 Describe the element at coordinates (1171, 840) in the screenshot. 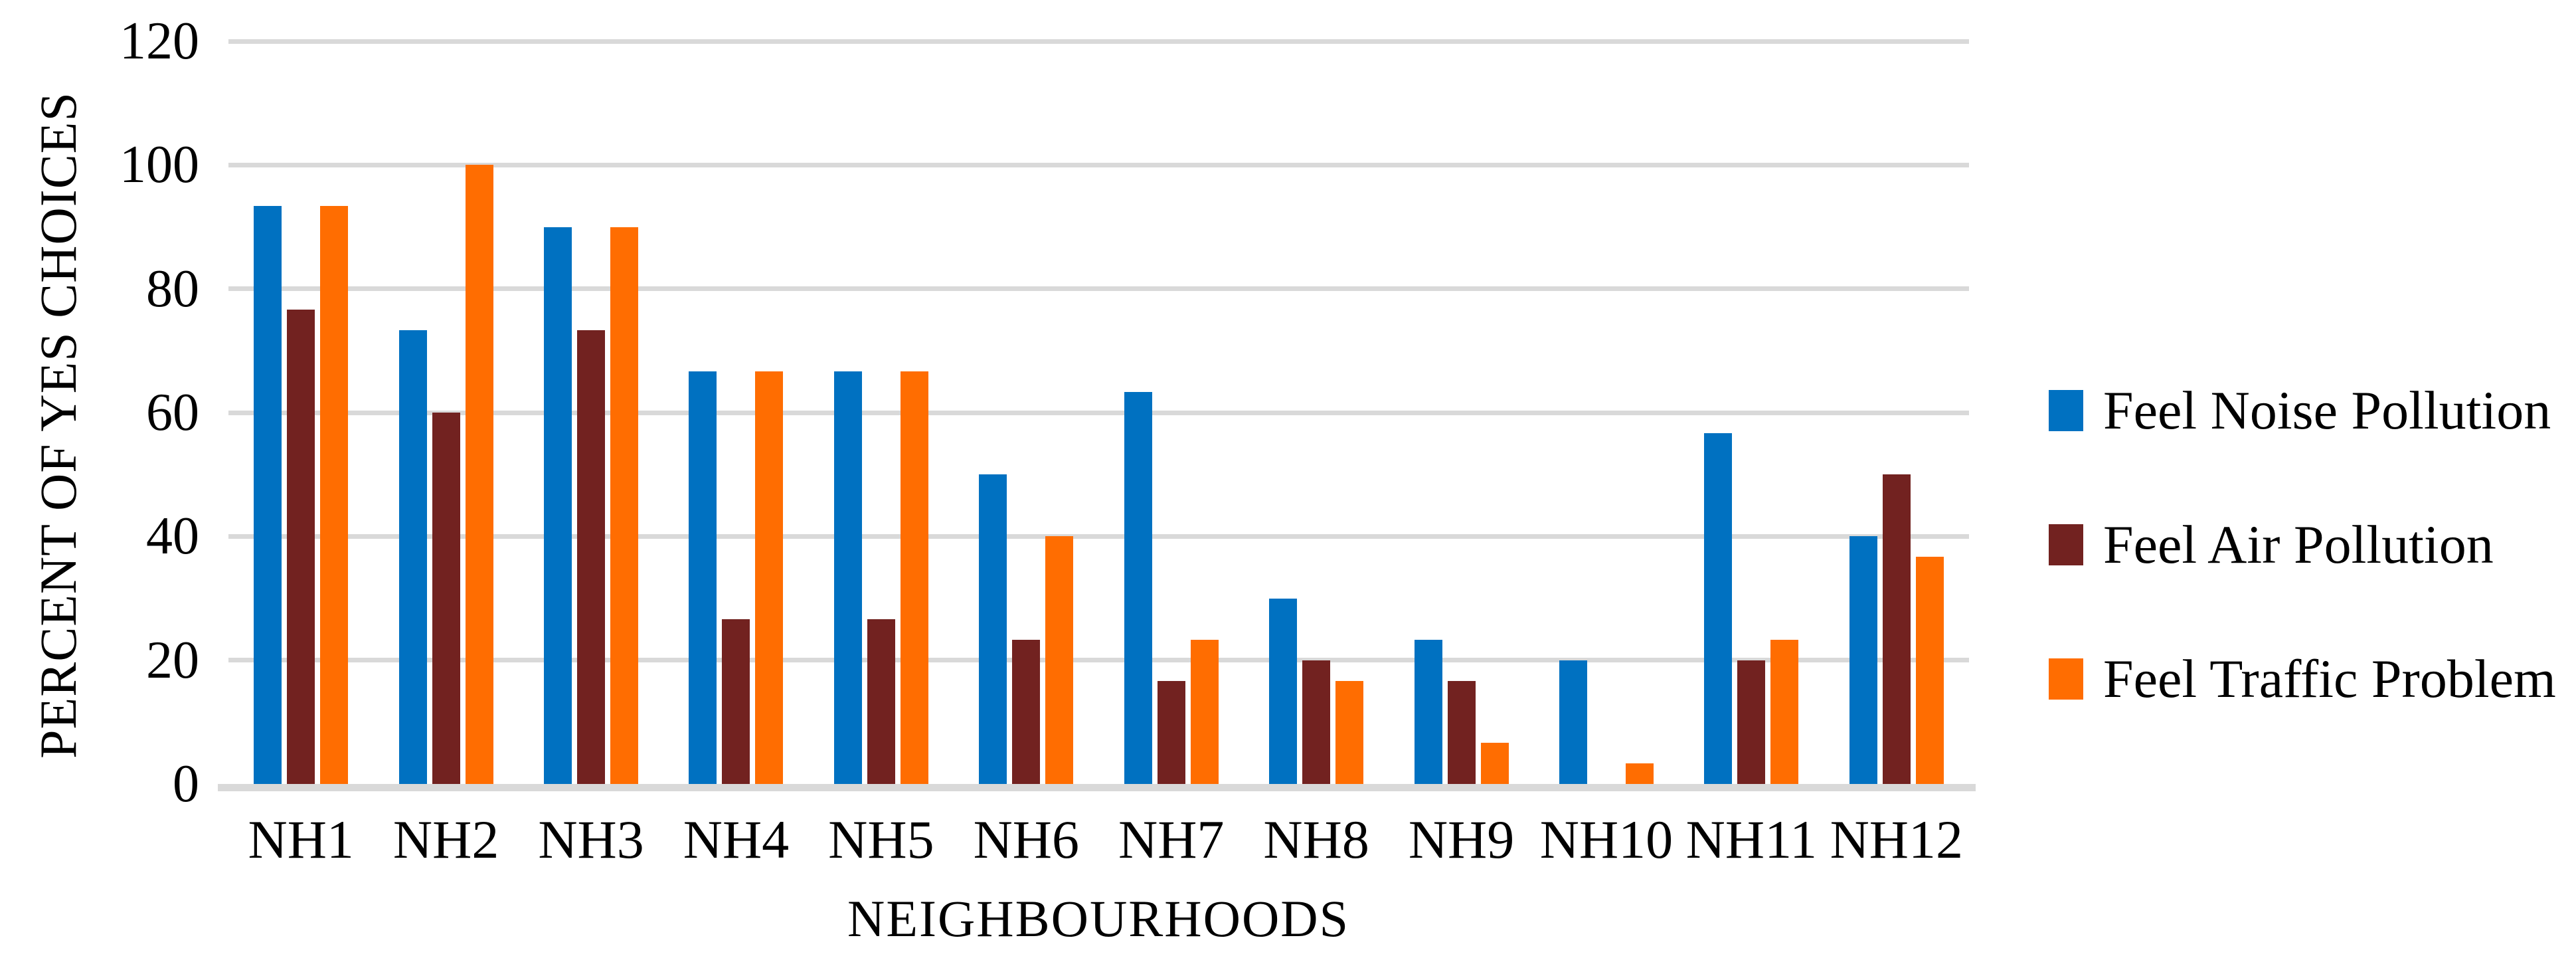

I see `x-tick-label-nh7: NH7` at that location.